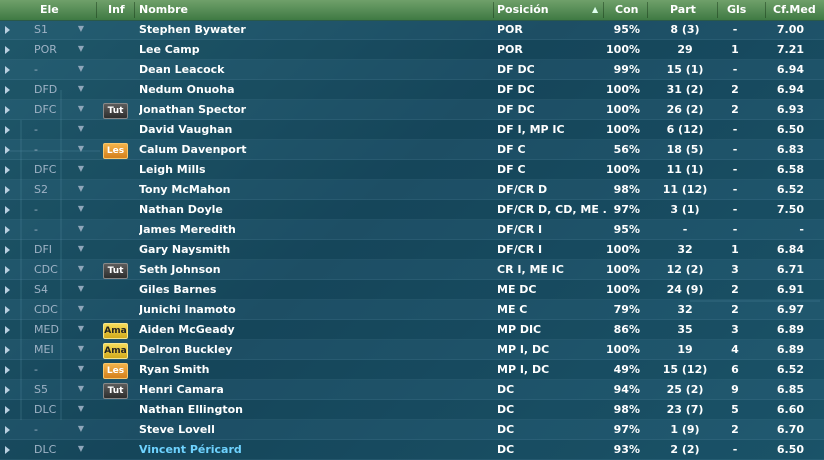  What do you see at coordinates (182, 69) in the screenshot?
I see `player-name: Dean Leacock` at bounding box center [182, 69].